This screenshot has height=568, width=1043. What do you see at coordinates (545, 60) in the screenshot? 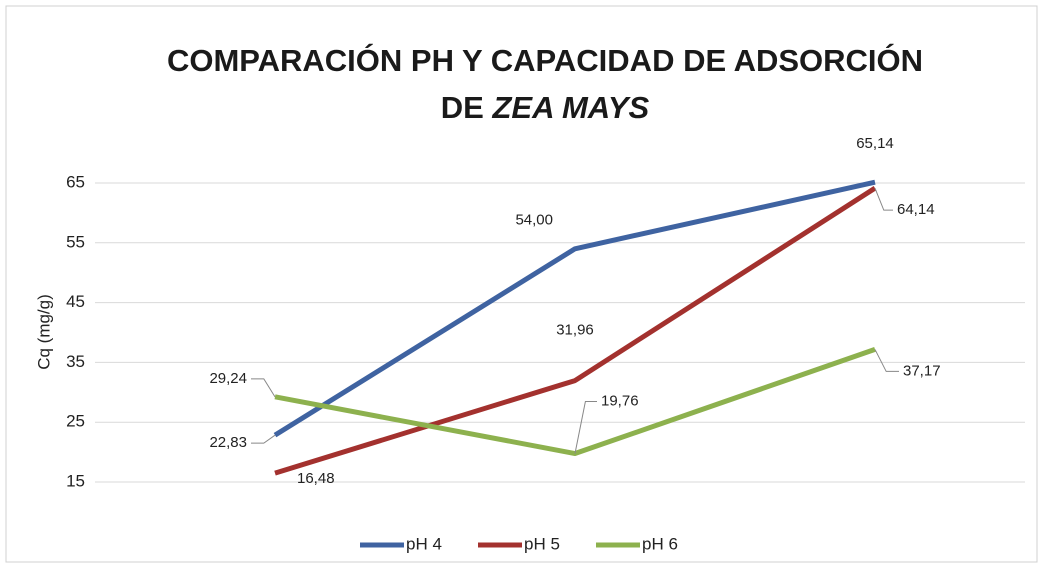
I see `chart-title: COMPARACIÓN PH Y CAPACIDAD DE ADSORCIÓN` at bounding box center [545, 60].